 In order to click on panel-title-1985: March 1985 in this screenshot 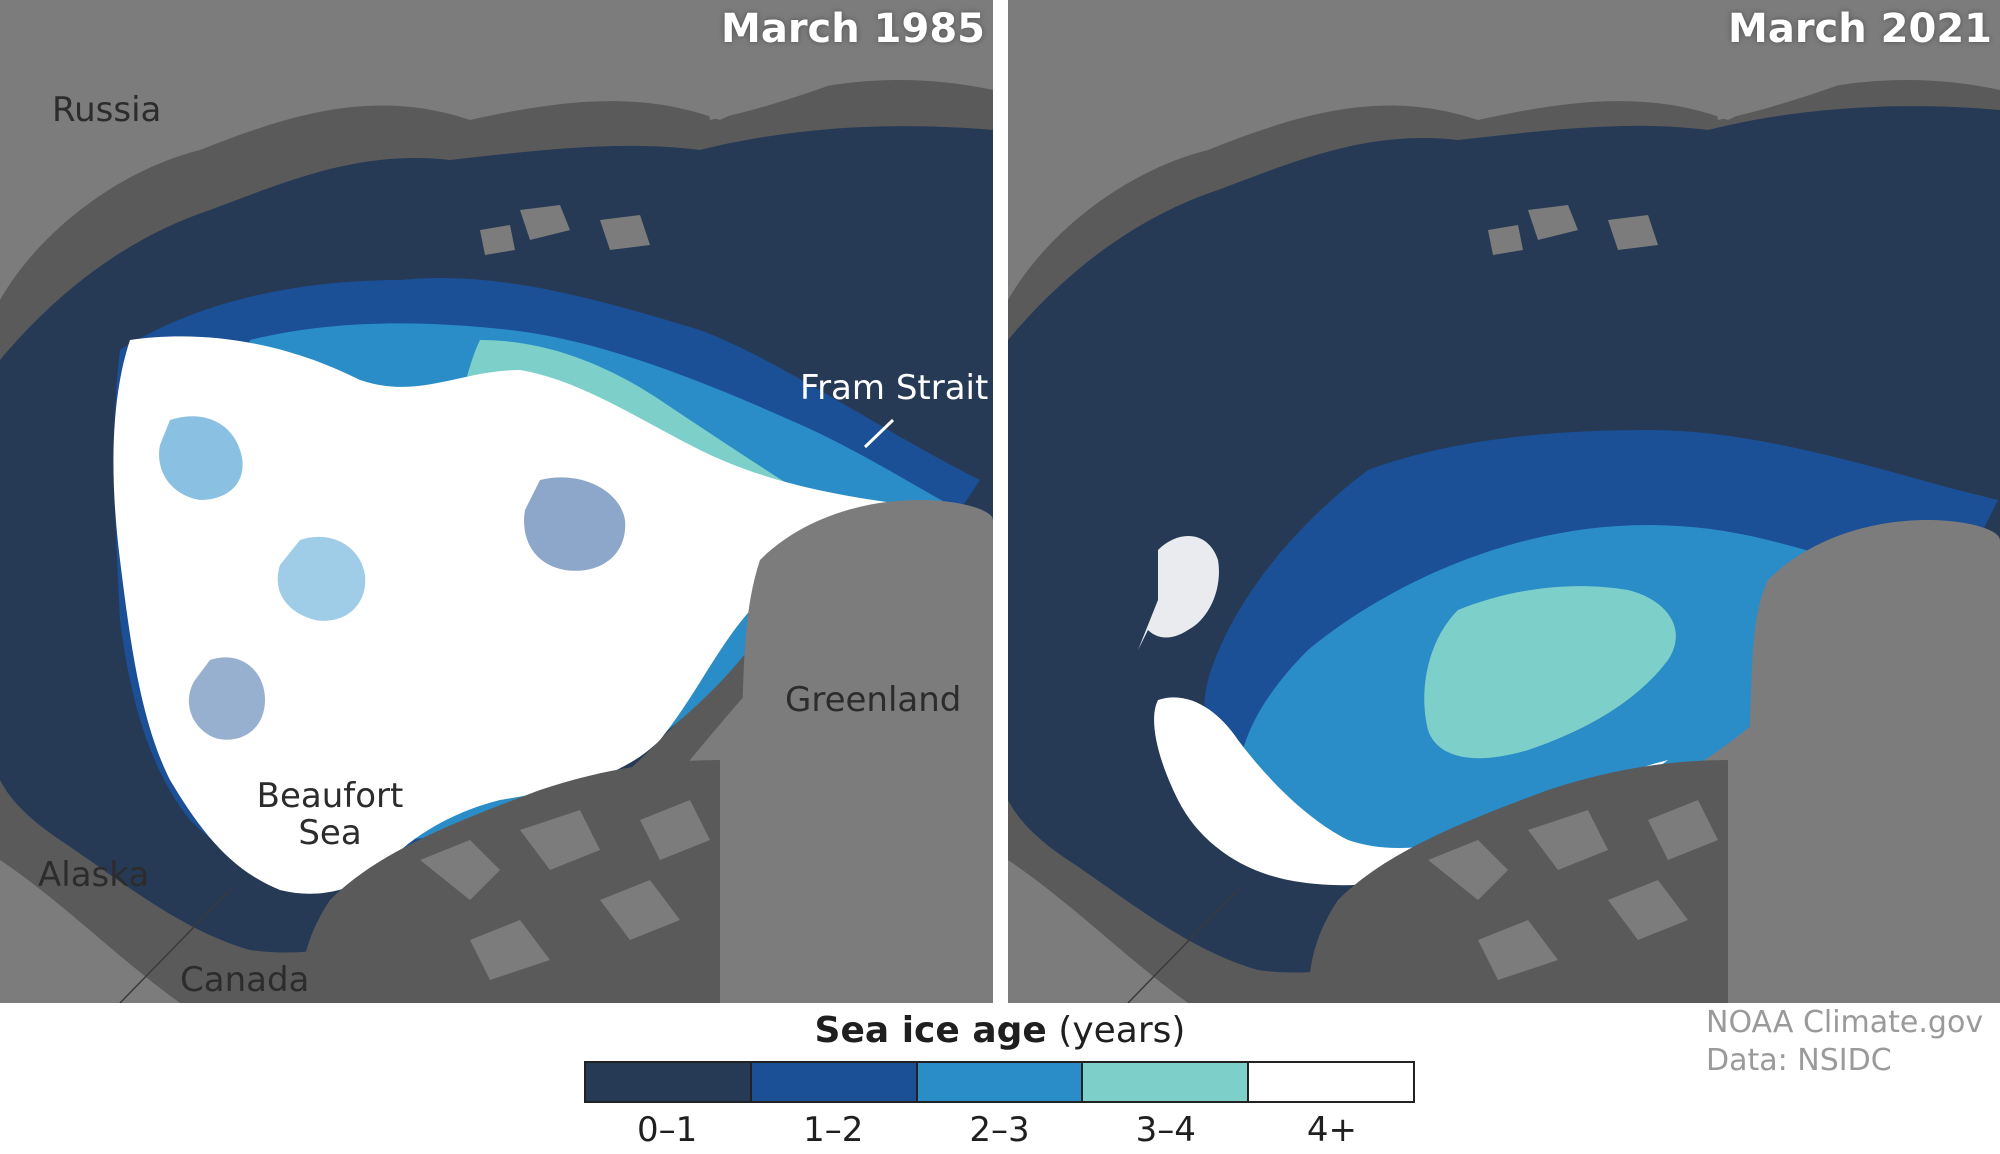, I will do `click(853, 29)`.